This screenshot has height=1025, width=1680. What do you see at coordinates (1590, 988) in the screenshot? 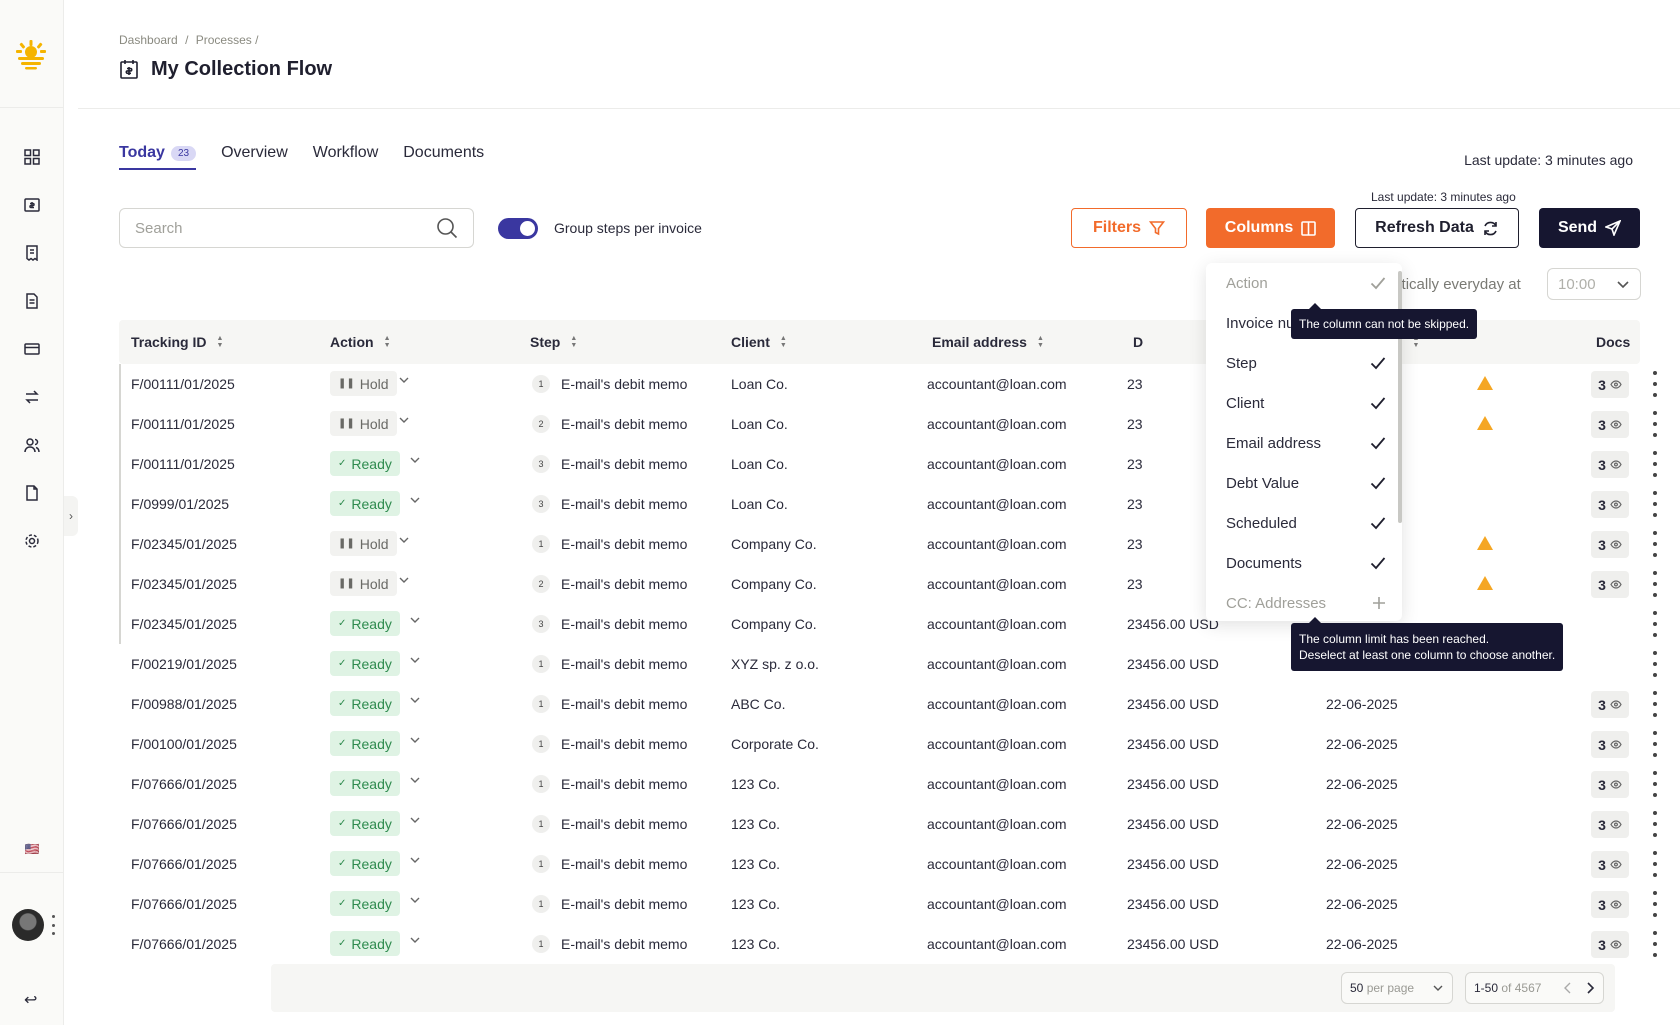
I see `chevron-right-icon` at bounding box center [1590, 988].